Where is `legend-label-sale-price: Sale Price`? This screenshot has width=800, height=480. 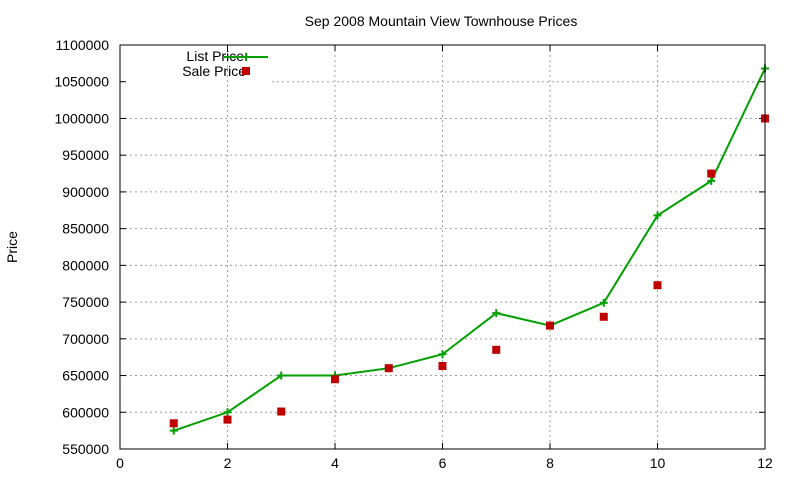
legend-label-sale-price: Sale Price is located at coordinates (214, 71).